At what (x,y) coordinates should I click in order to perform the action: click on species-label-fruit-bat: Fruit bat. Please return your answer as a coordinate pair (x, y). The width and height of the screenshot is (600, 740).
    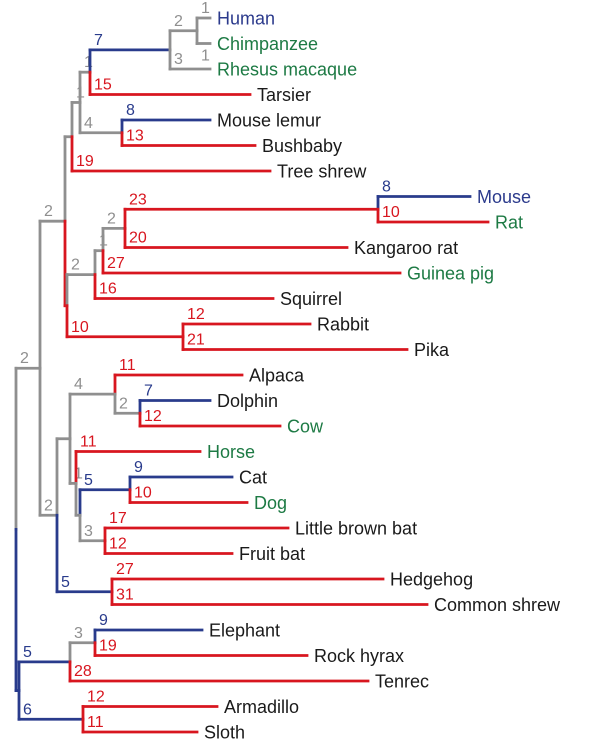
    Looking at the image, I should click on (272, 554).